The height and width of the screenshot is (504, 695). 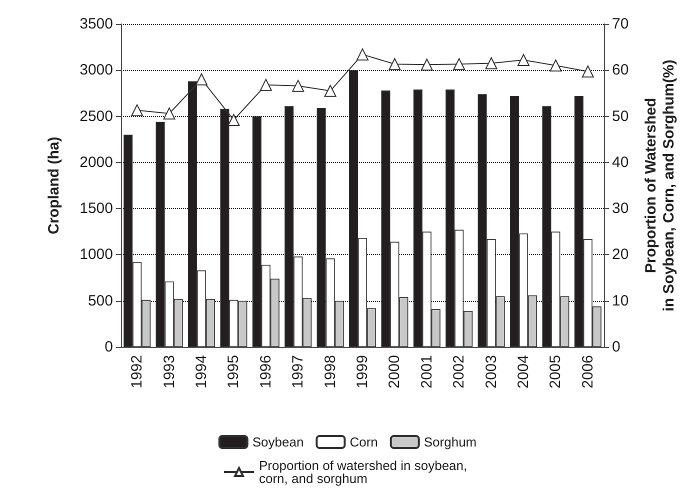 I want to click on x-tick-label: 1993, so click(x=169, y=371).